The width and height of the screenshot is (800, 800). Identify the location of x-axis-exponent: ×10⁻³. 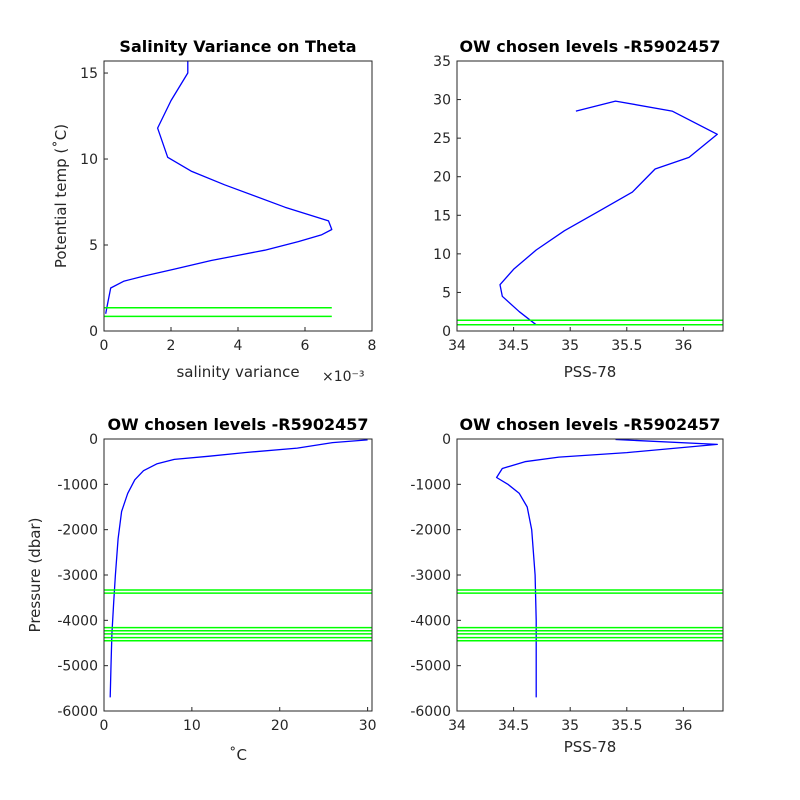
(343, 377).